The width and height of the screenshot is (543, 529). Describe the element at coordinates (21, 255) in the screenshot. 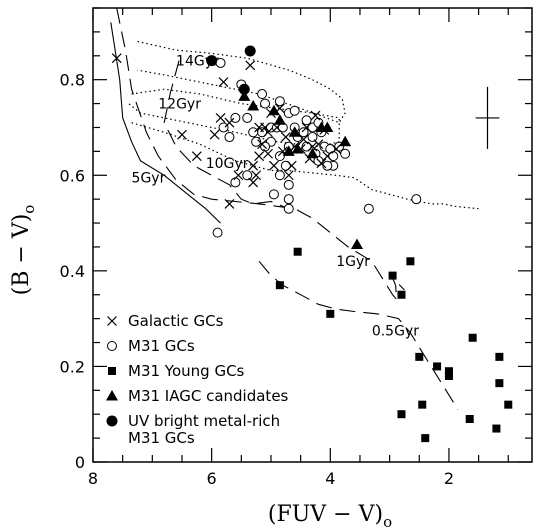

I see `y-axis-title-main: (B − V)` at that location.